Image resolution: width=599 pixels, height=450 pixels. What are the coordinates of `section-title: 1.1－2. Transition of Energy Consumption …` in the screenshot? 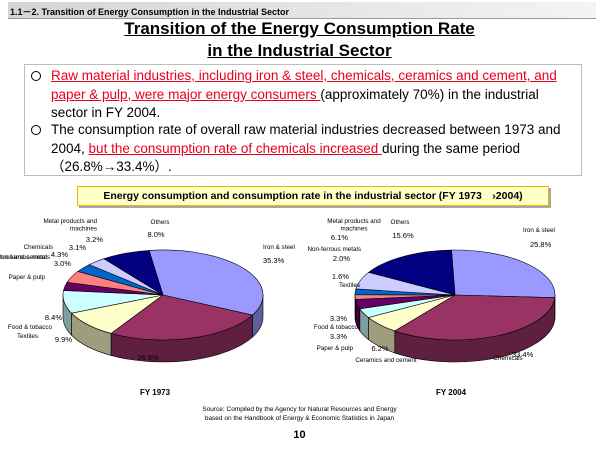 It's located at (150, 12).